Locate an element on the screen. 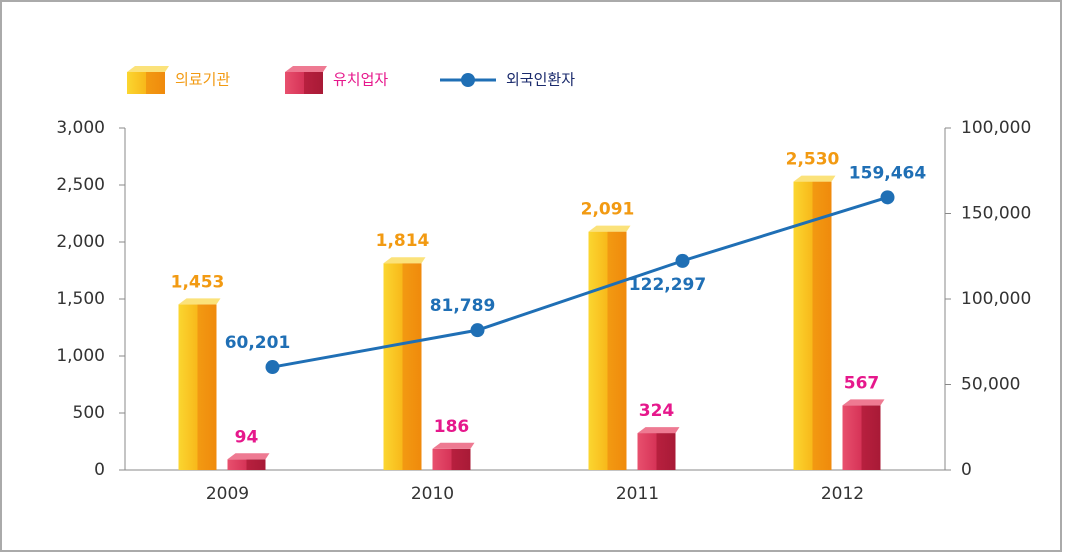  y-tick-label: 1,500 is located at coordinates (80, 299).